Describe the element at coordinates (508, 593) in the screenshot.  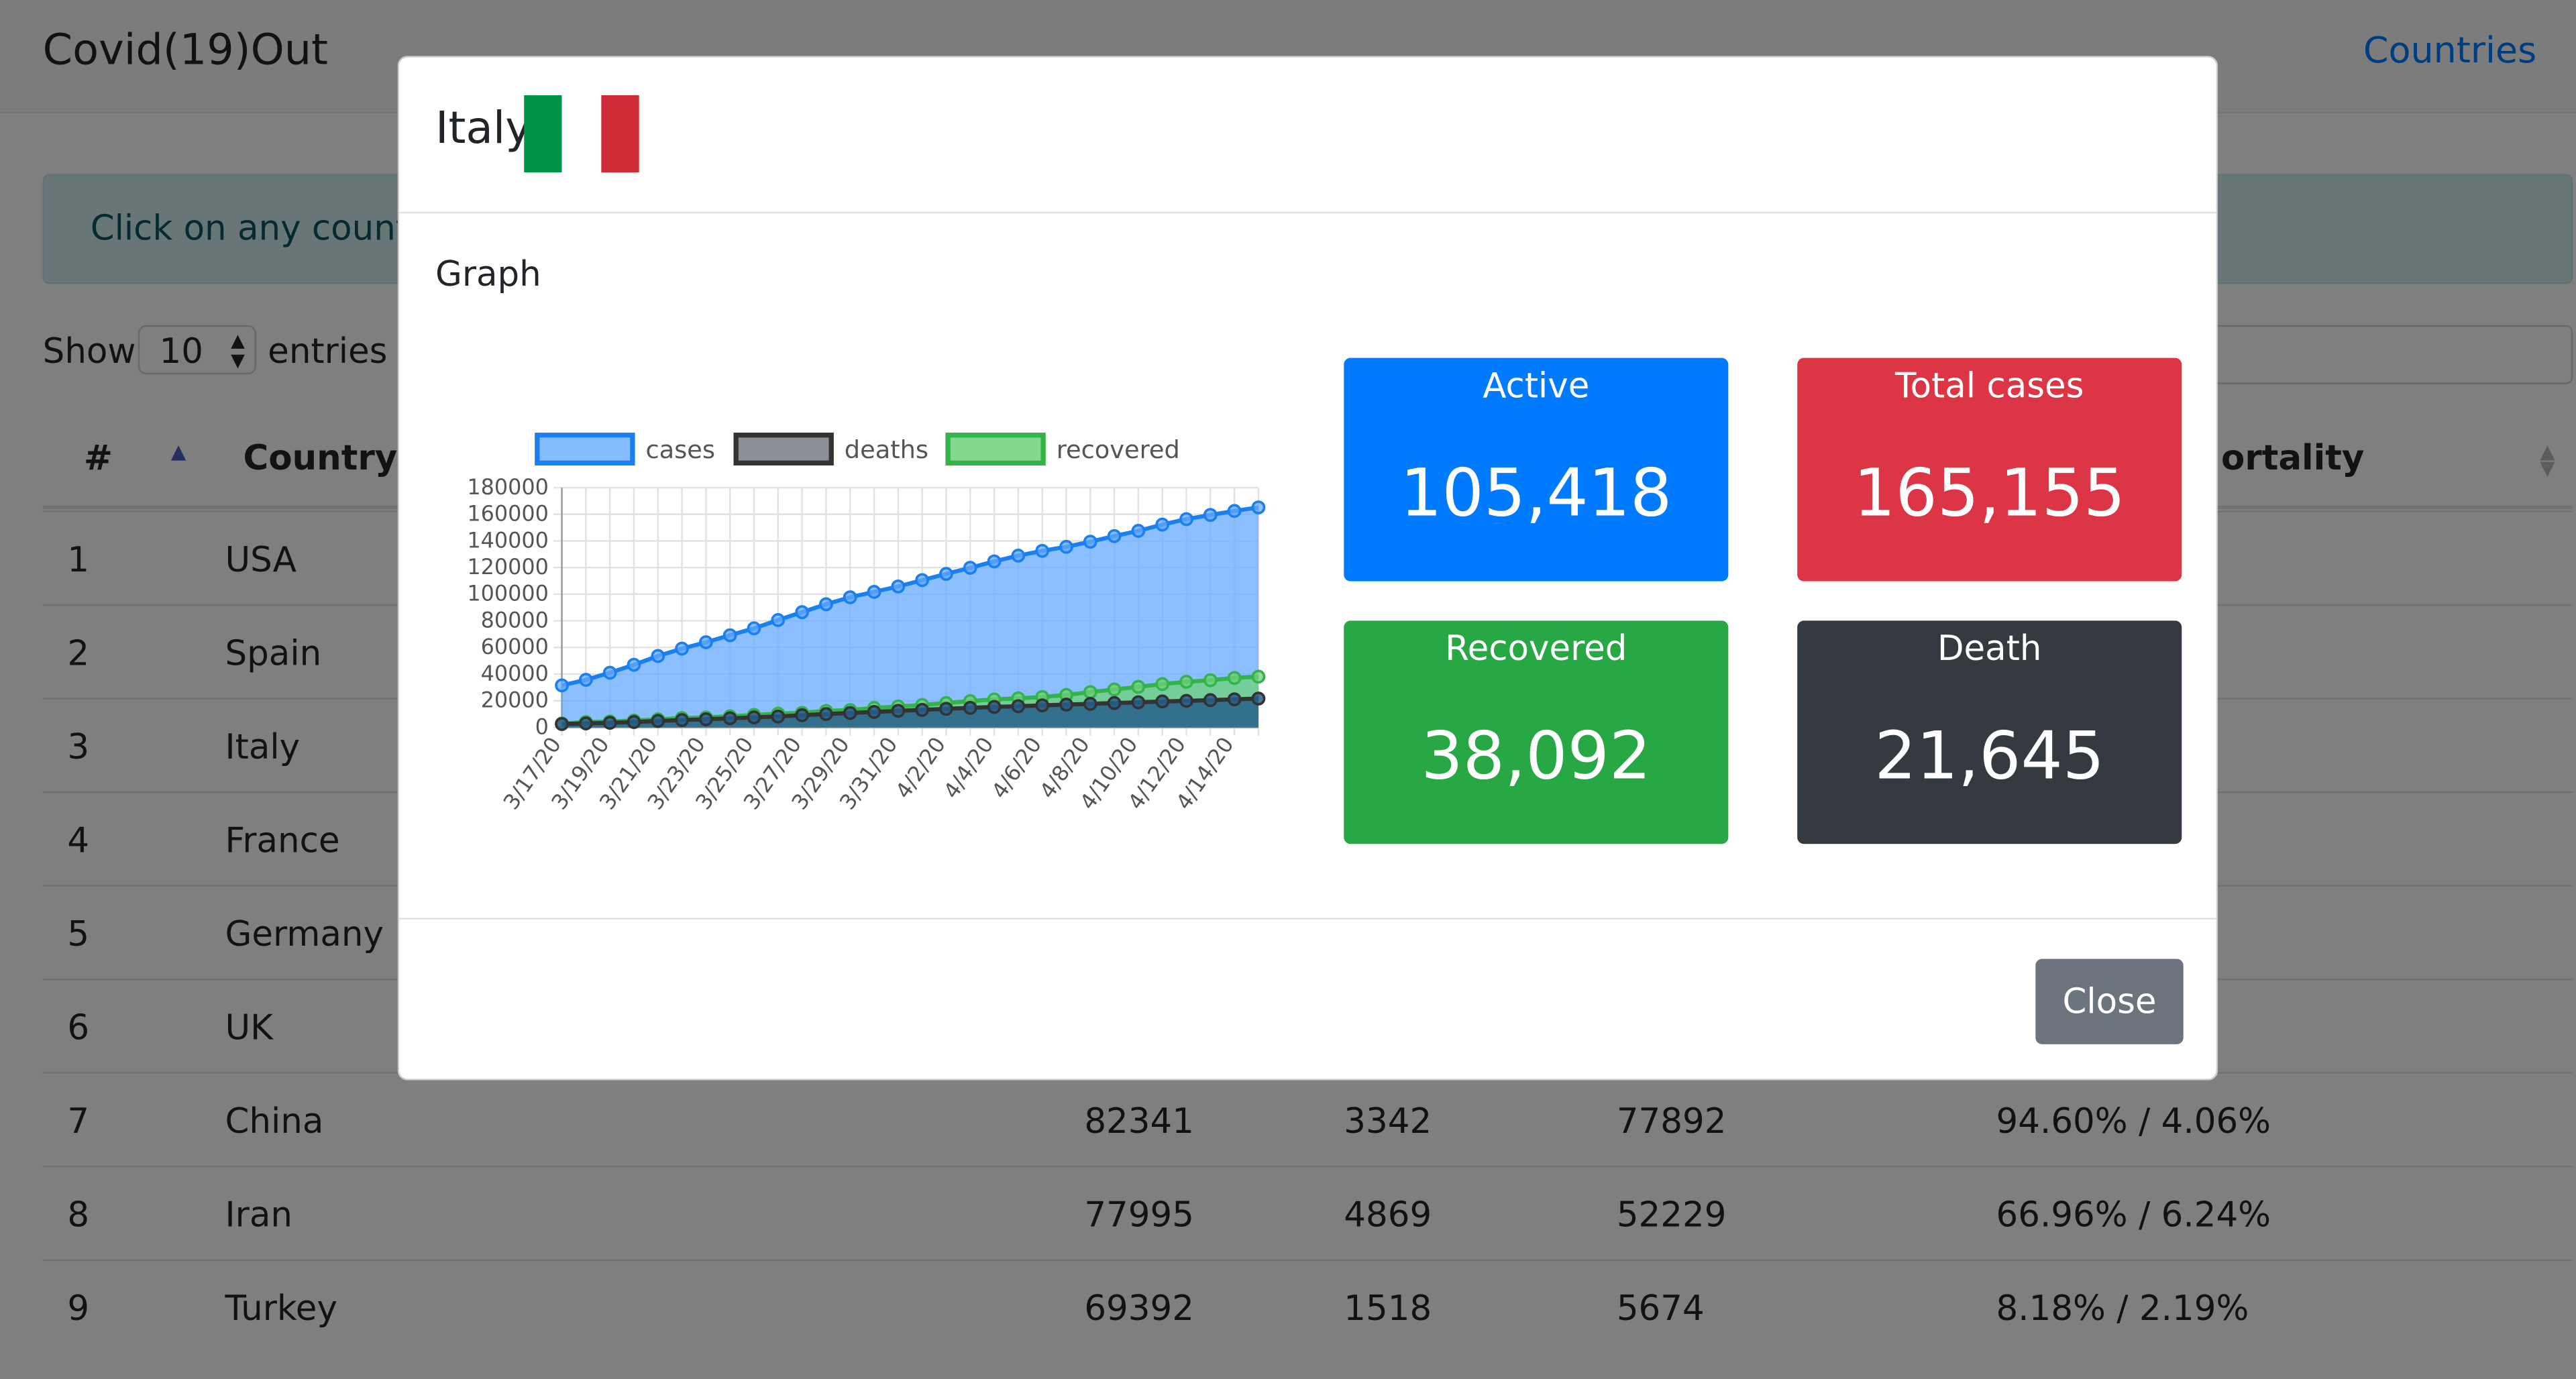
I see `y-tick-label: 100000` at that location.